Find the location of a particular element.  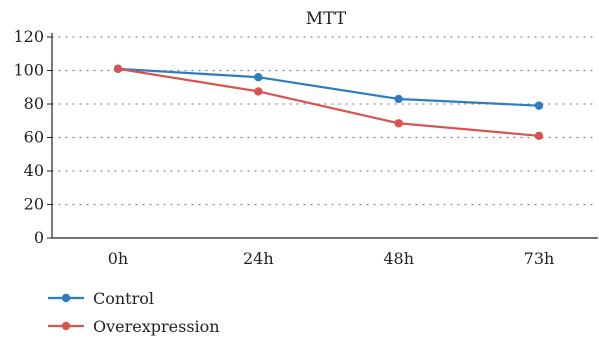

y-tick-label: 0 is located at coordinates (39, 237).